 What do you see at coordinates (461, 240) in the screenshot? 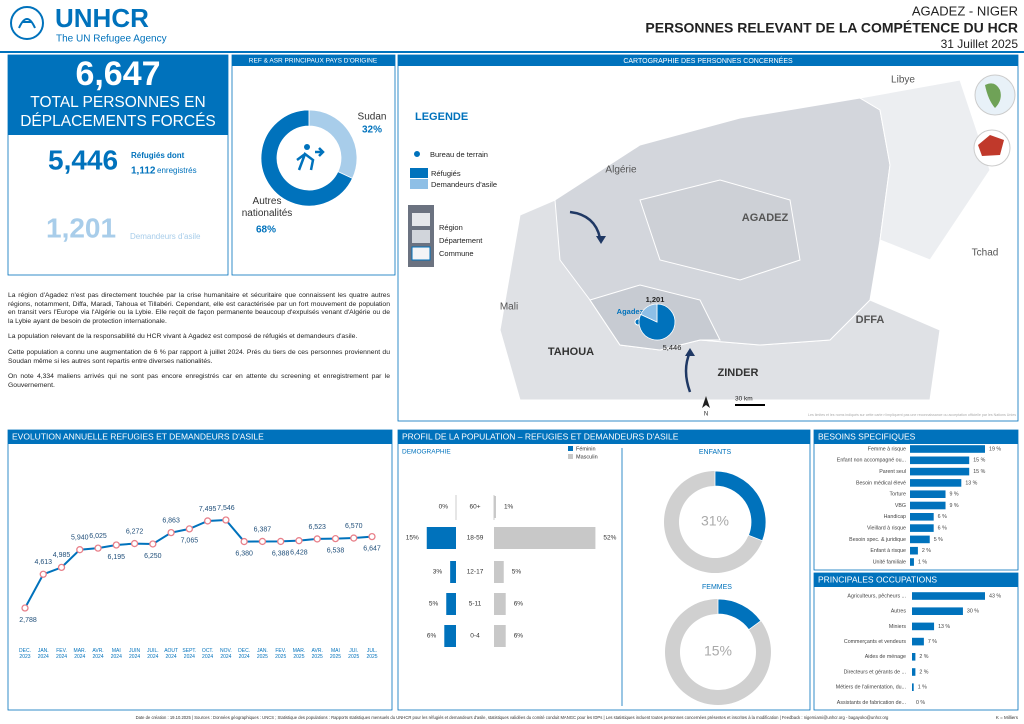
I see `admin-legend: Département` at bounding box center [461, 240].